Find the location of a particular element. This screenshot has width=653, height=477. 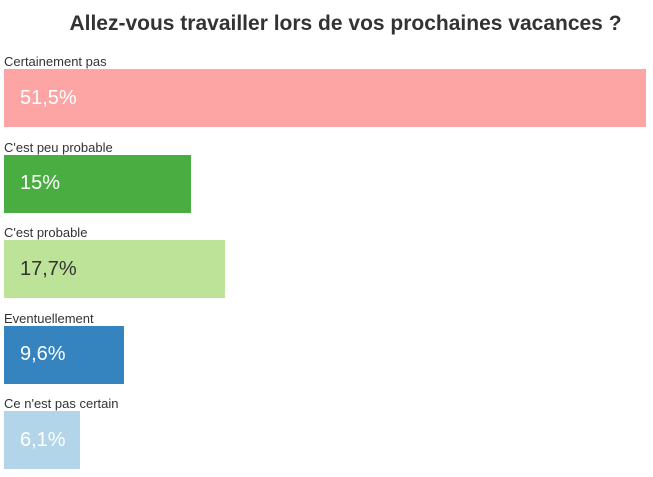

bar: 51,5% is located at coordinates (325, 98).